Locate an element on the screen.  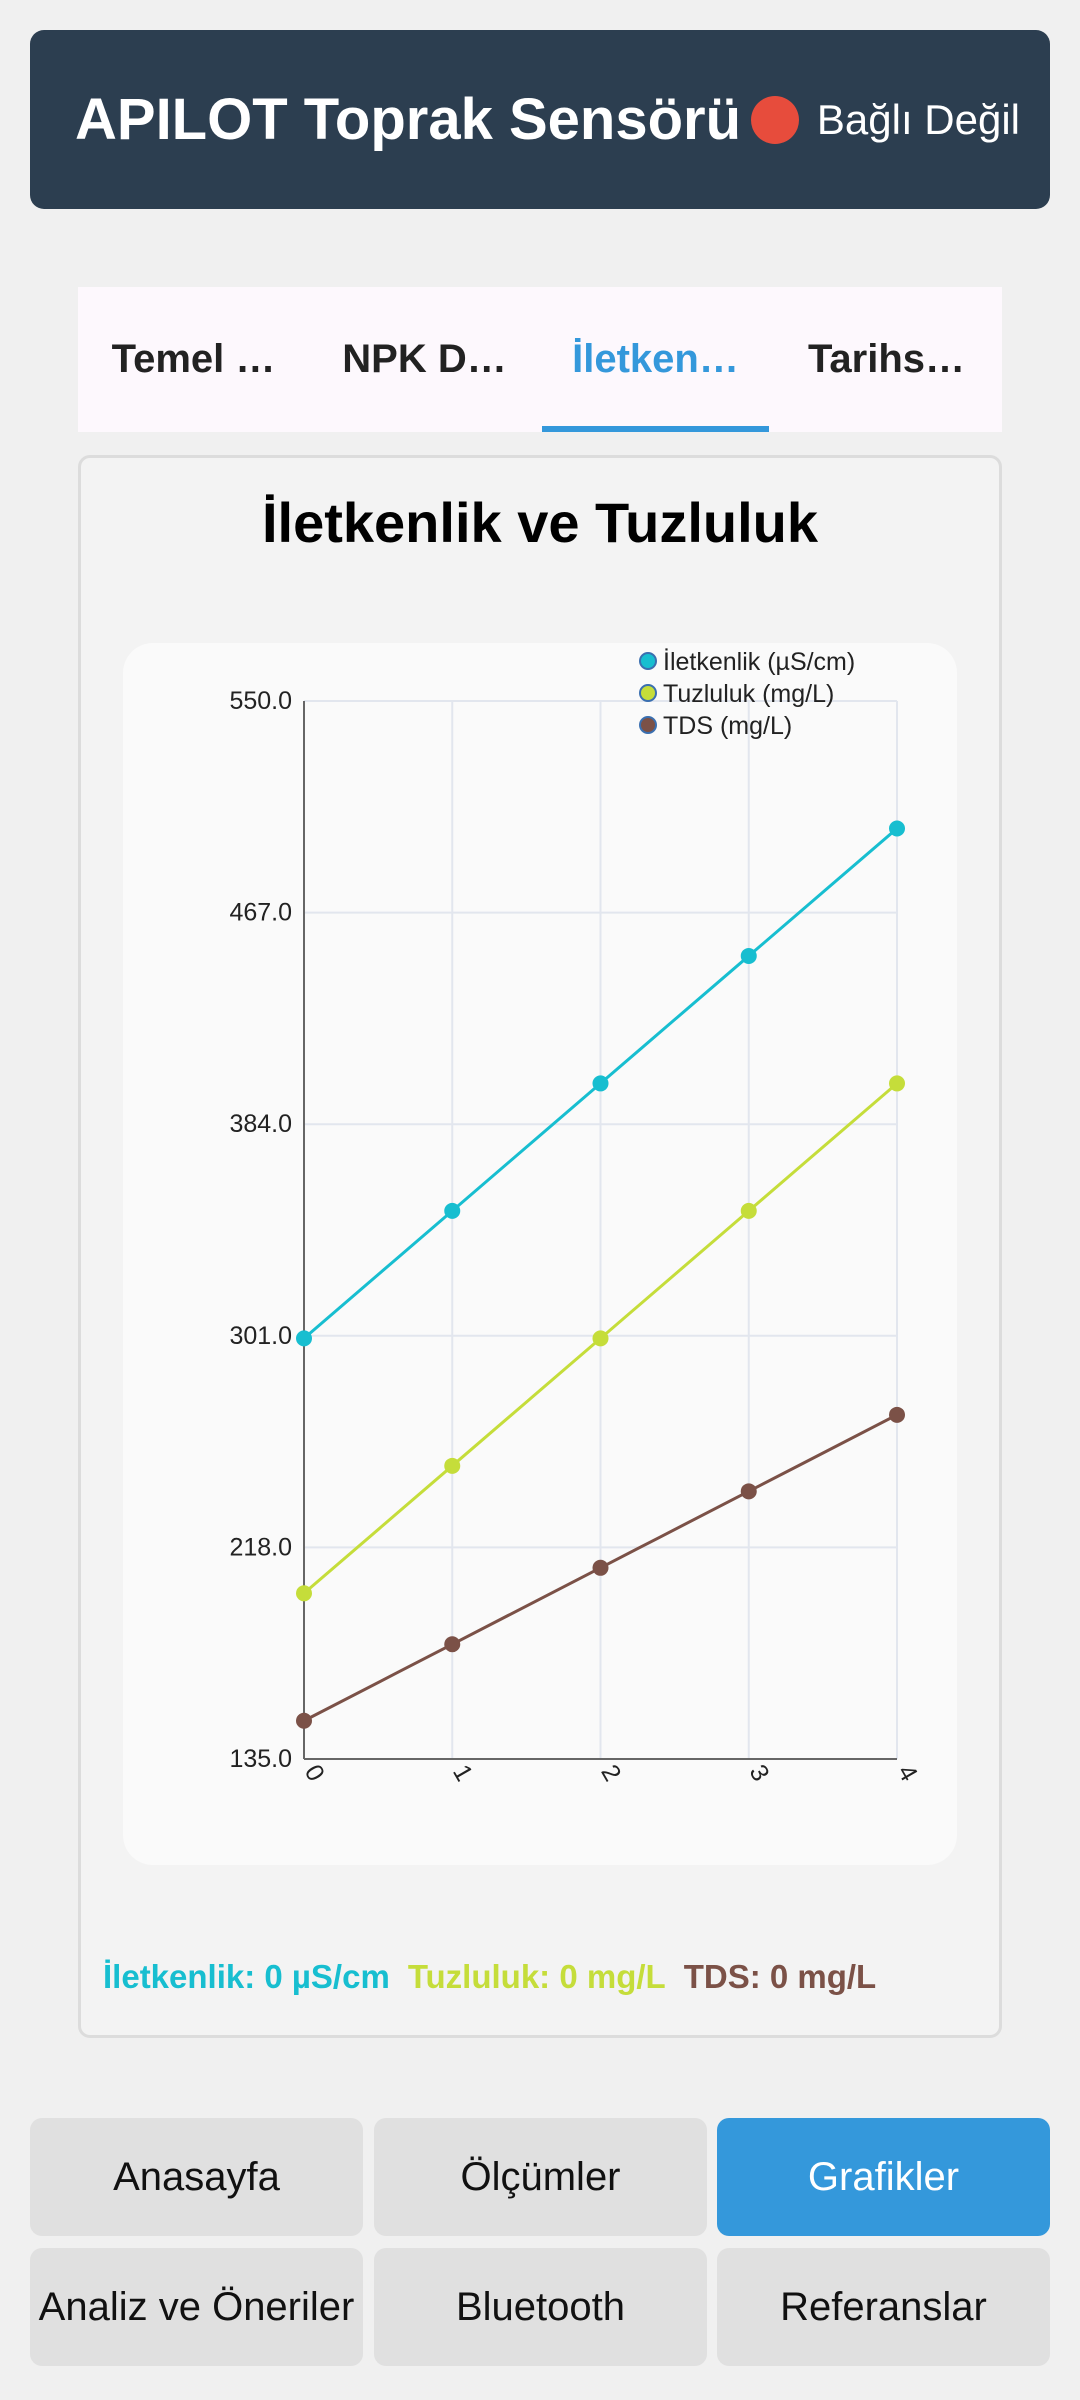
x-tick-label: 1 is located at coordinates (462, 1773).